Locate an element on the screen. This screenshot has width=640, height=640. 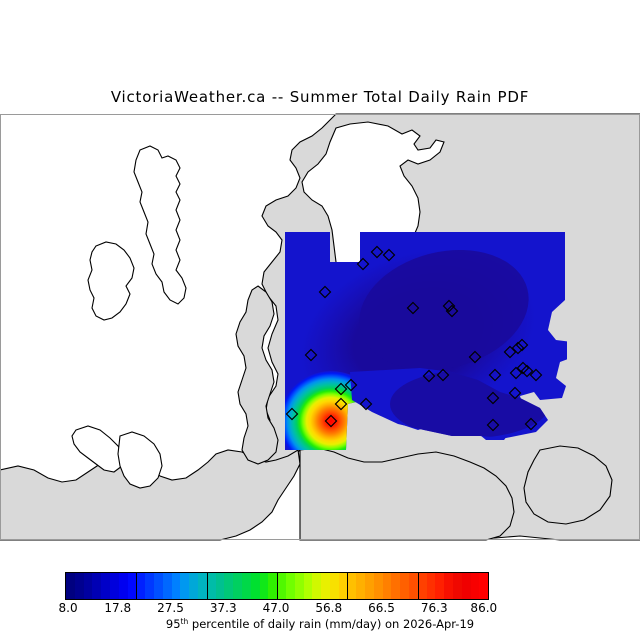
colorbar-tick-label: 37.3 is located at coordinates (223, 608).